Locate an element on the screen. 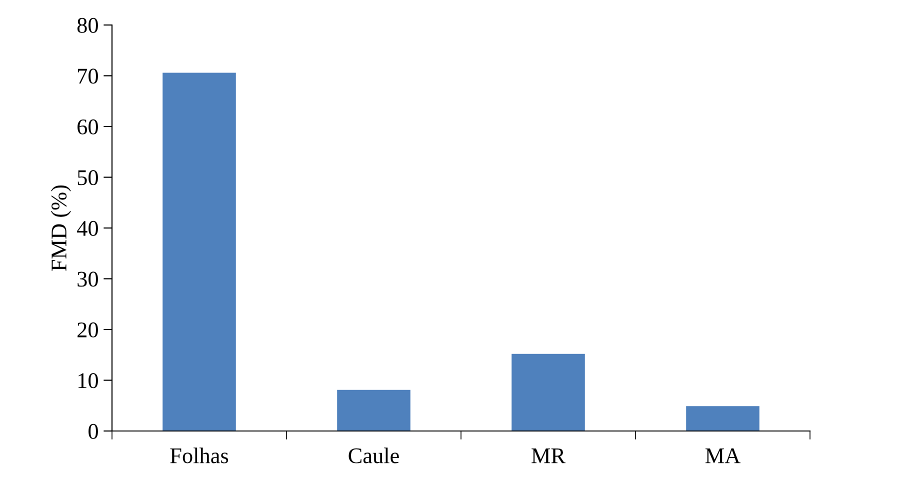  y-tick-label: 30 is located at coordinates (88, 279).